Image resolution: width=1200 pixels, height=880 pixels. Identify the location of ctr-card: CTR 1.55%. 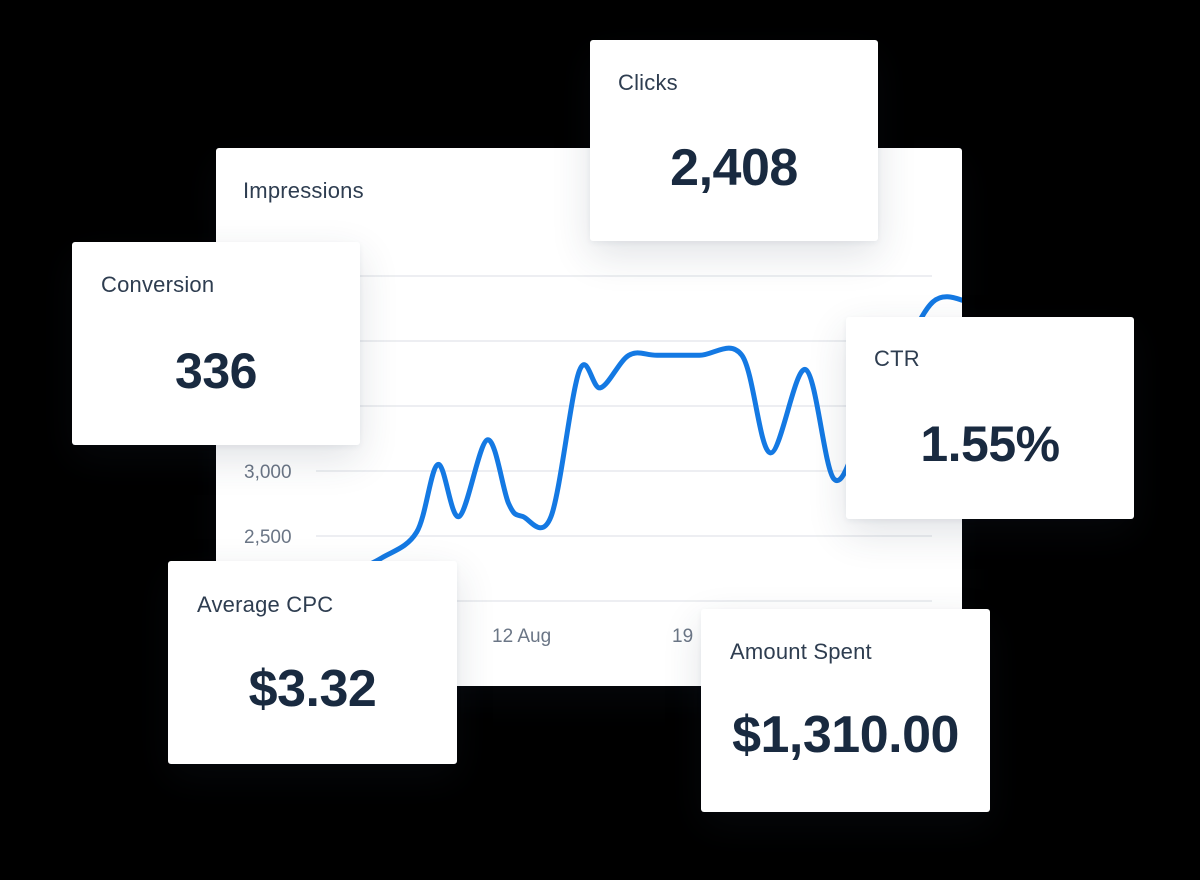
(990, 418).